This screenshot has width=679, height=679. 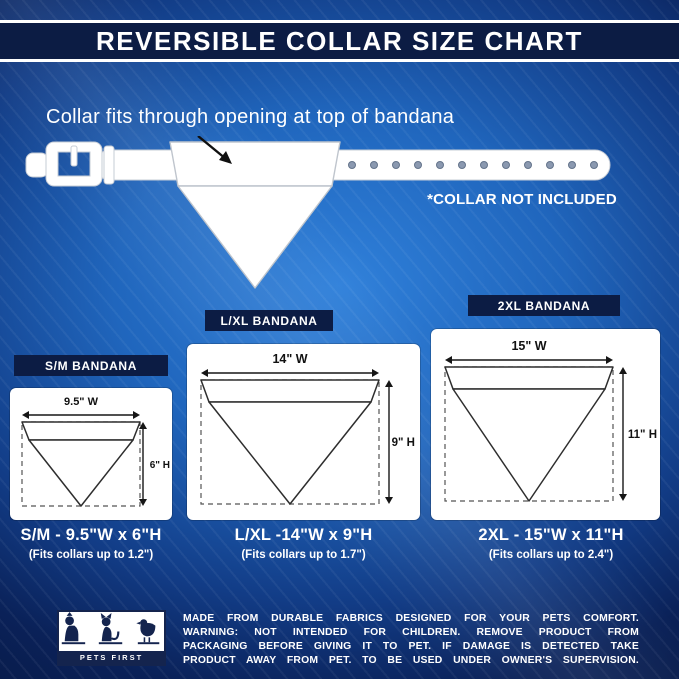 I want to click on height-label: 11" H, so click(x=642, y=435).